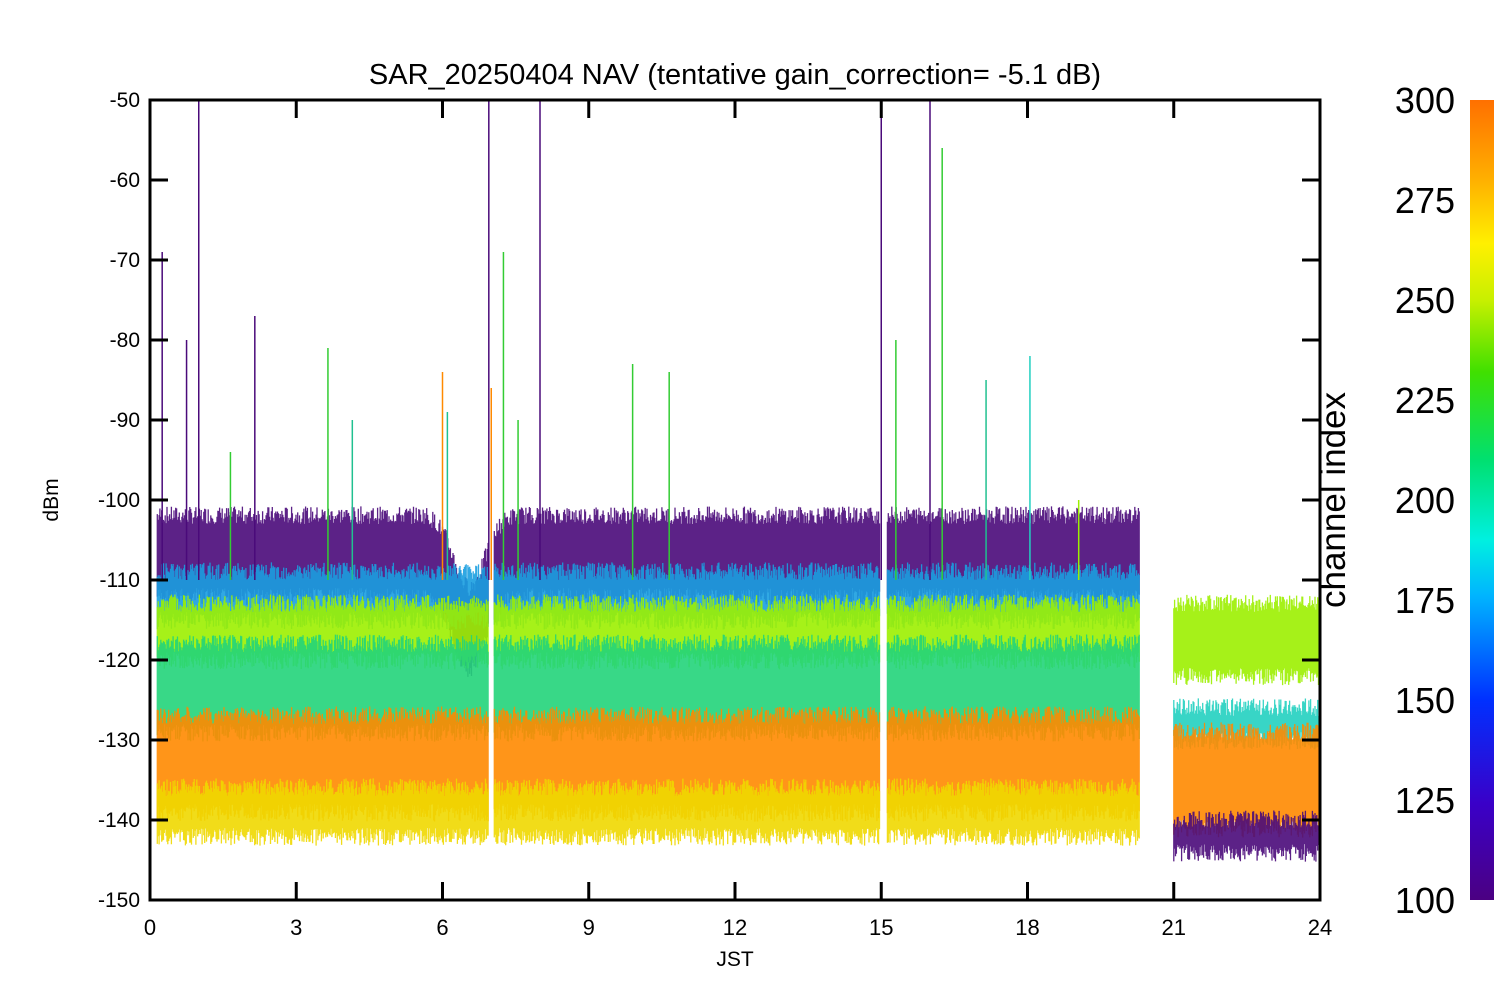 This screenshot has height=1000, width=1500. Describe the element at coordinates (1425, 600) in the screenshot. I see `colorbar-tick-label: 175` at that location.